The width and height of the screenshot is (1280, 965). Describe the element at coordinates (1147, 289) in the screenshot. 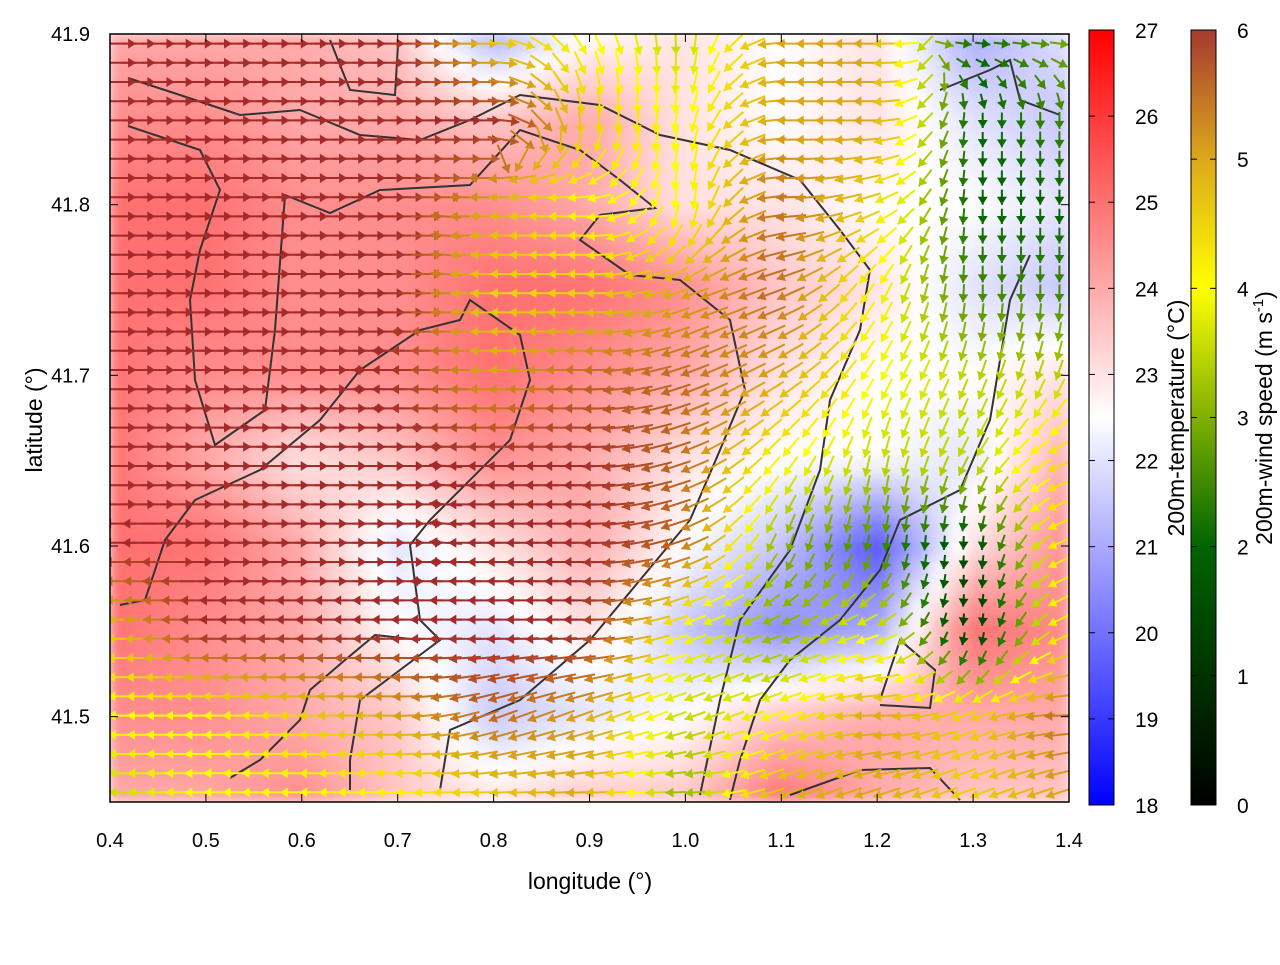

I see `colorbar-tick-label: 24` at that location.